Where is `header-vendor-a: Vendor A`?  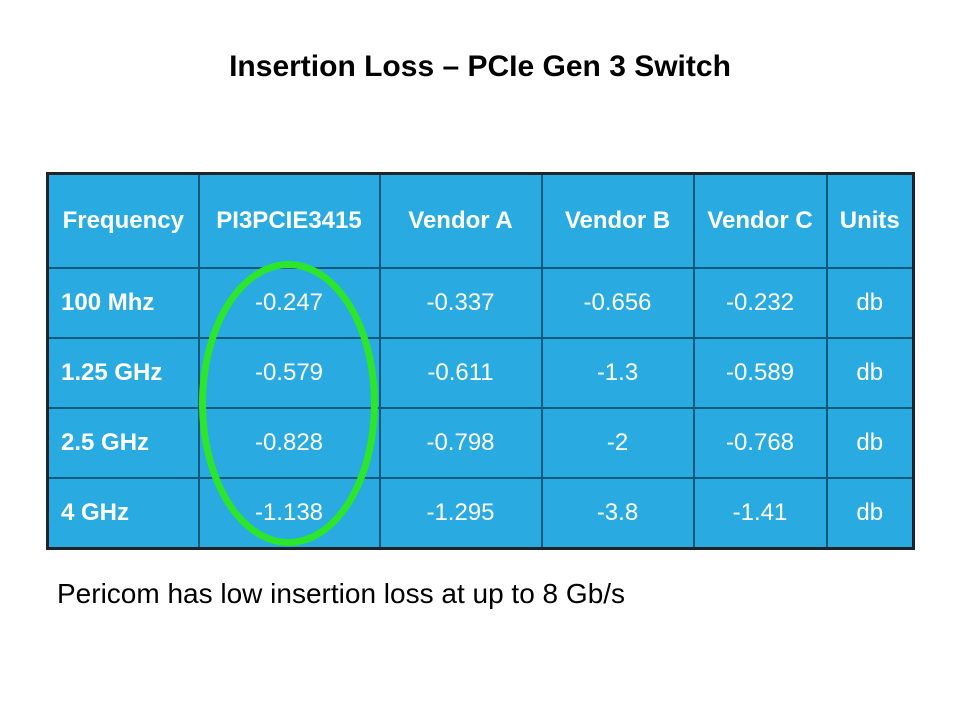 header-vendor-a: Vendor A is located at coordinates (460, 220).